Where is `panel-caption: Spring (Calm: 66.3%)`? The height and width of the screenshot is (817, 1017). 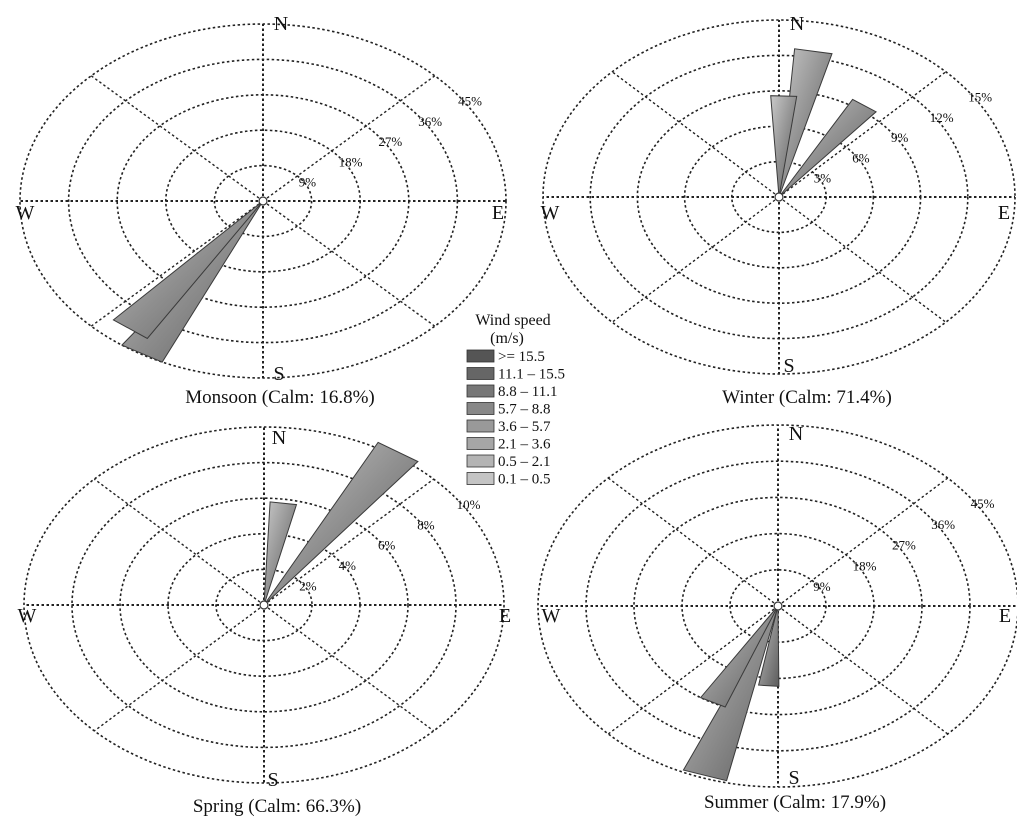 panel-caption: Spring (Calm: 66.3%) is located at coordinates (277, 806).